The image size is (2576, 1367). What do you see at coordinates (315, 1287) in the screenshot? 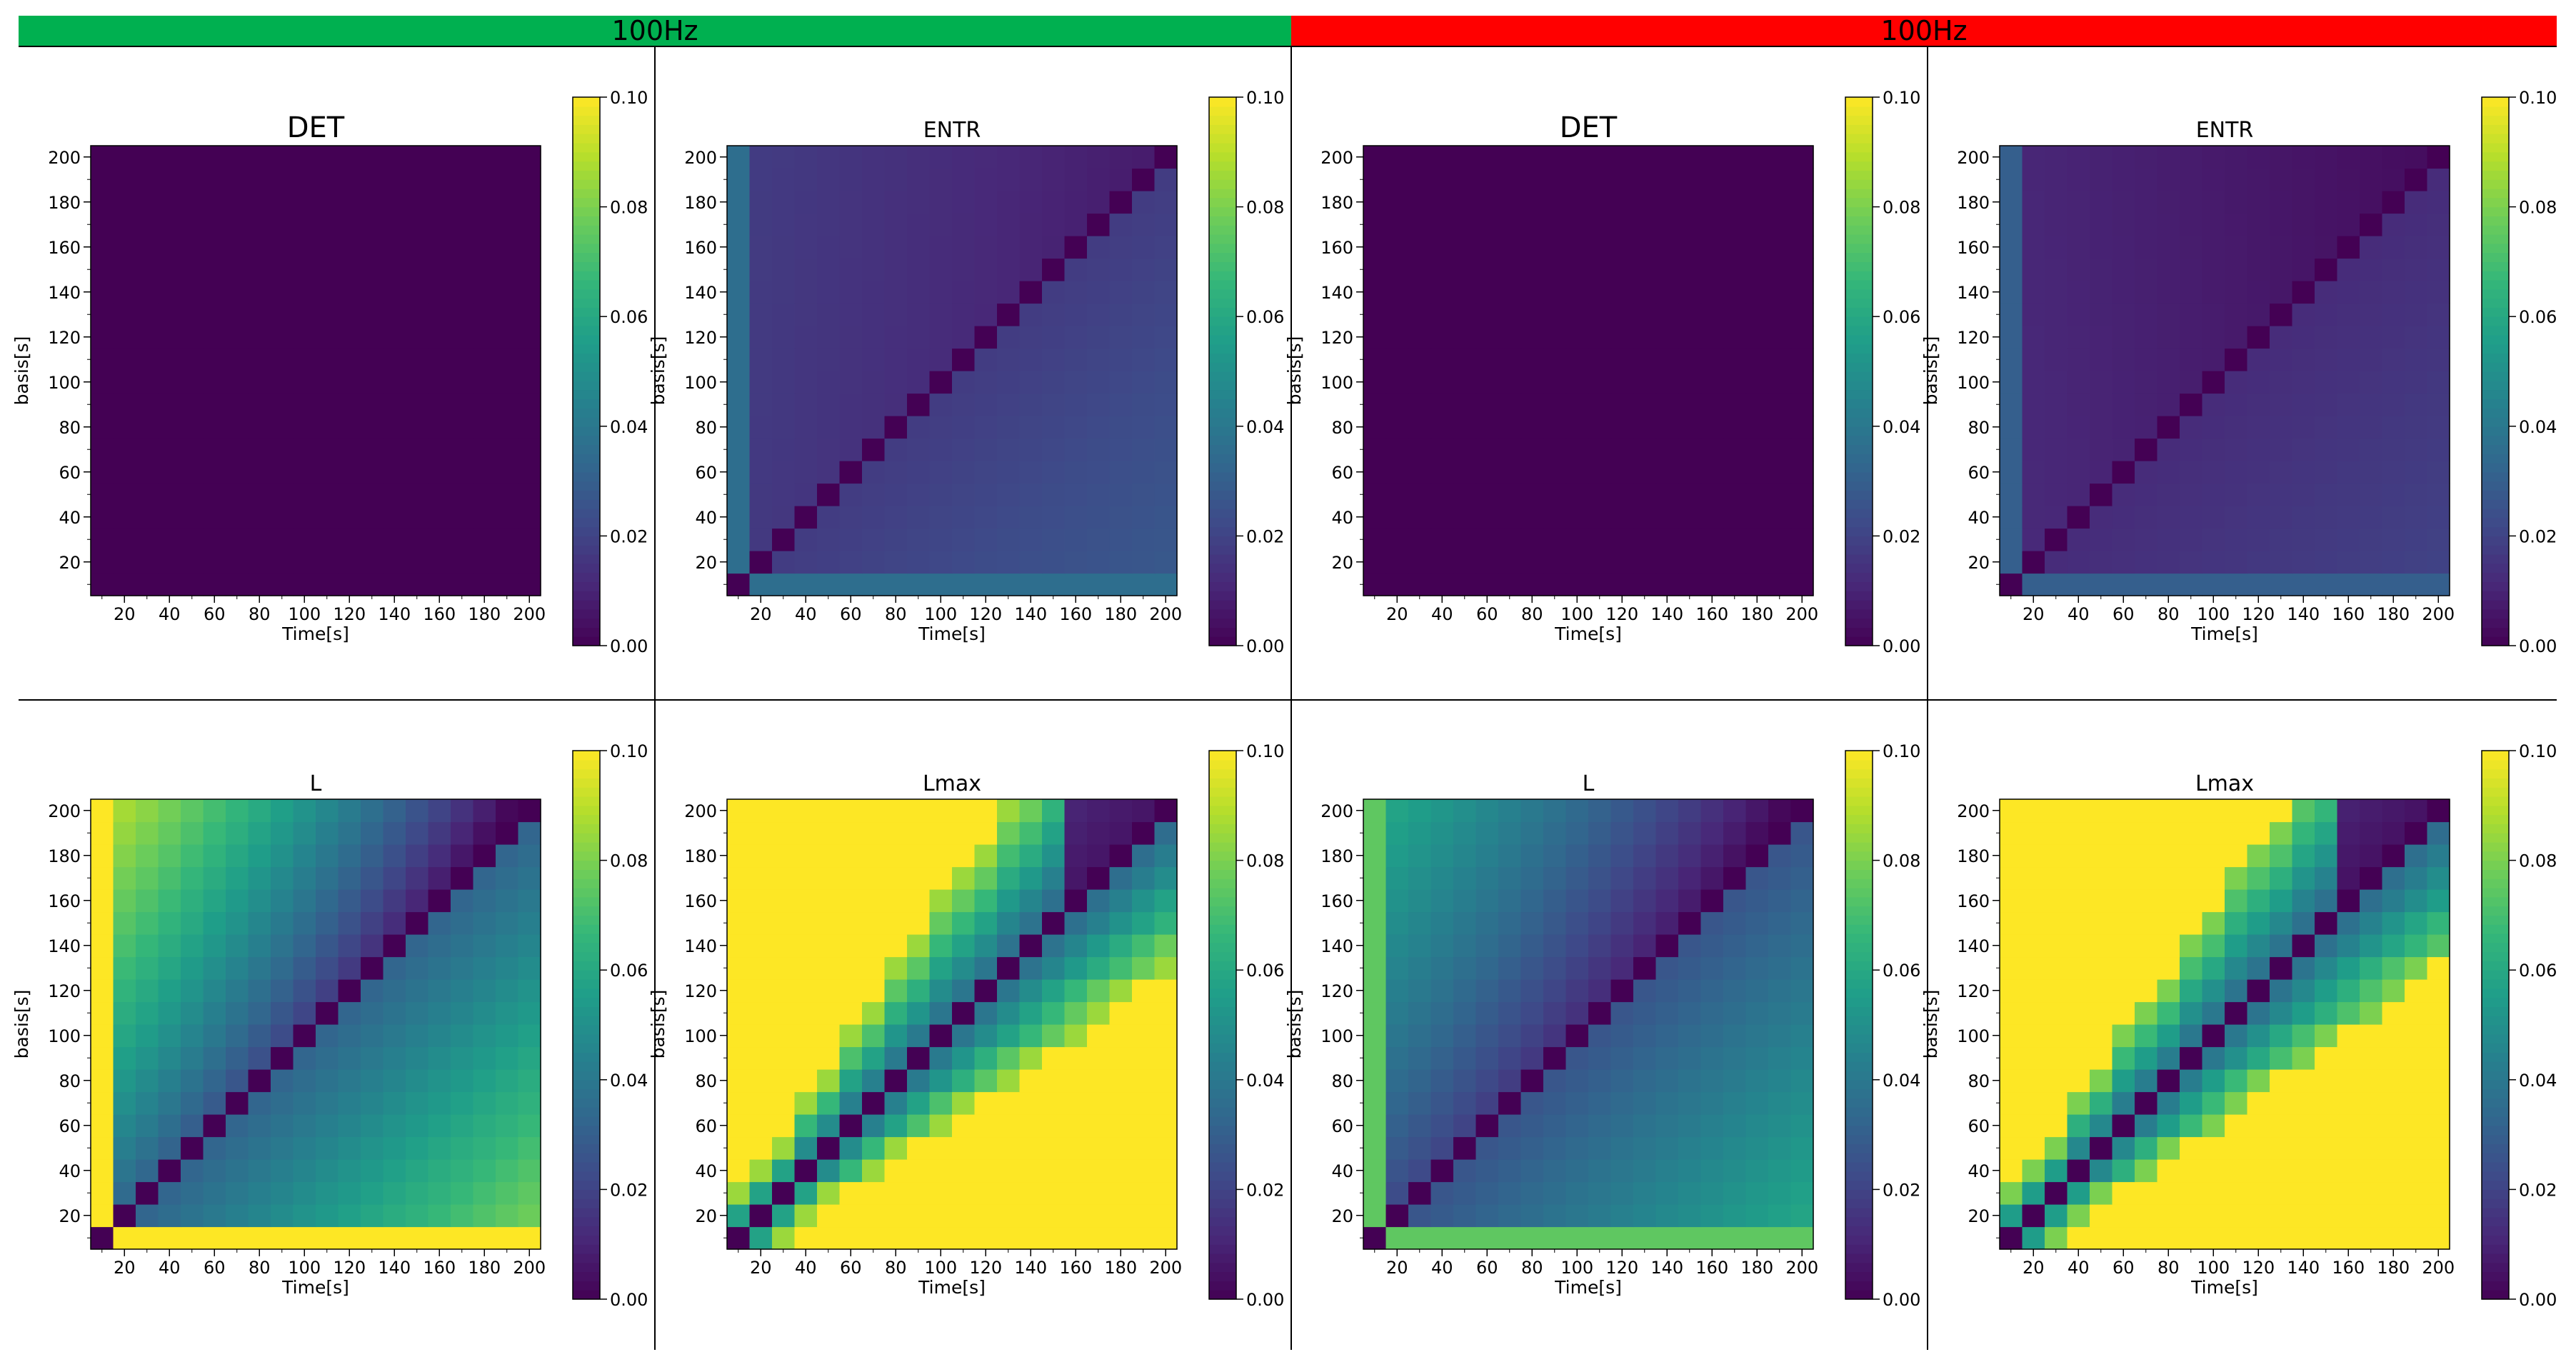
I see `x-axis-label: Time[s]` at bounding box center [315, 1287].